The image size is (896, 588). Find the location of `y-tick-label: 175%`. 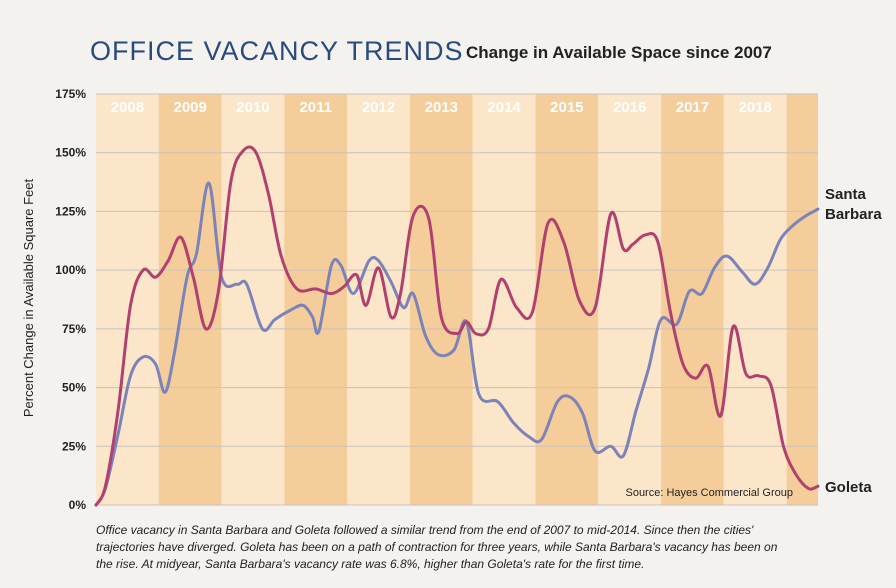

y-tick-label: 175% is located at coordinates (70, 94).